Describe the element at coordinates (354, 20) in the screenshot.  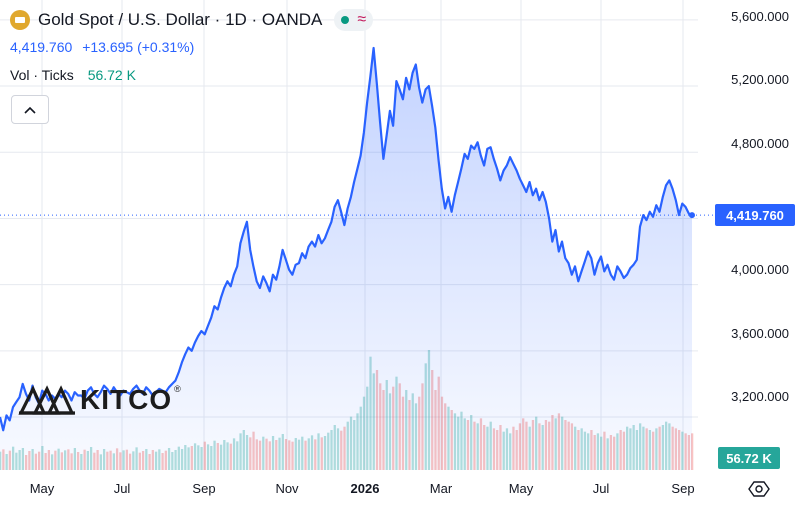
I see `market-status-pill: ≈` at that location.